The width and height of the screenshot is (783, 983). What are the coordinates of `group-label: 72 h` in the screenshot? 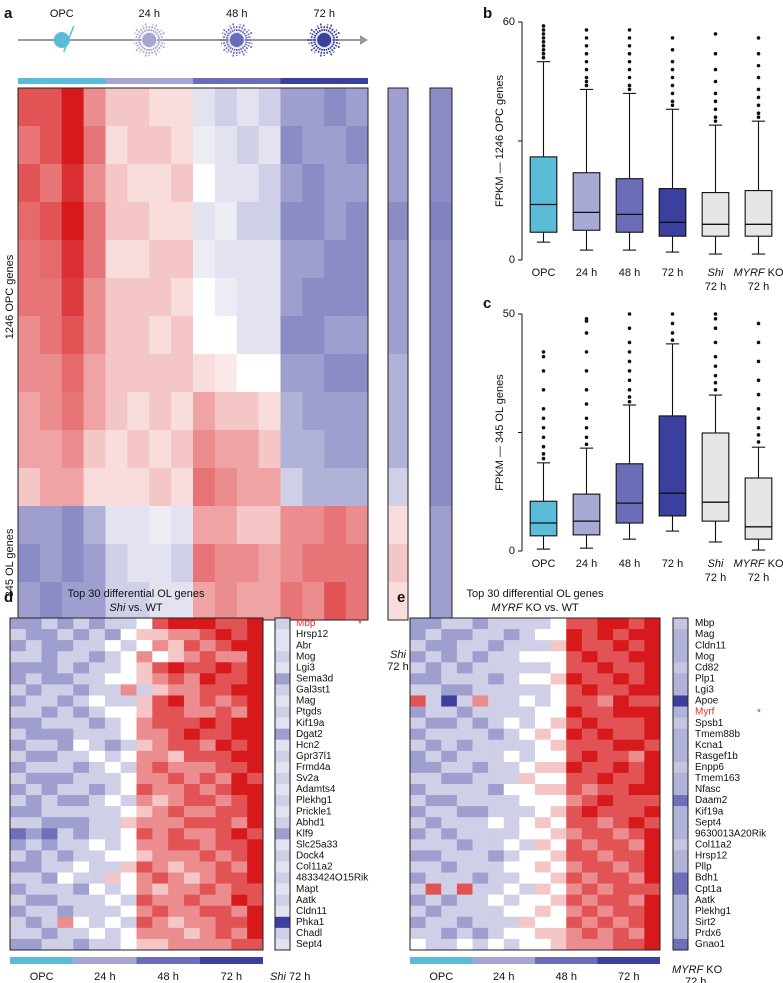 It's located at (628, 977).